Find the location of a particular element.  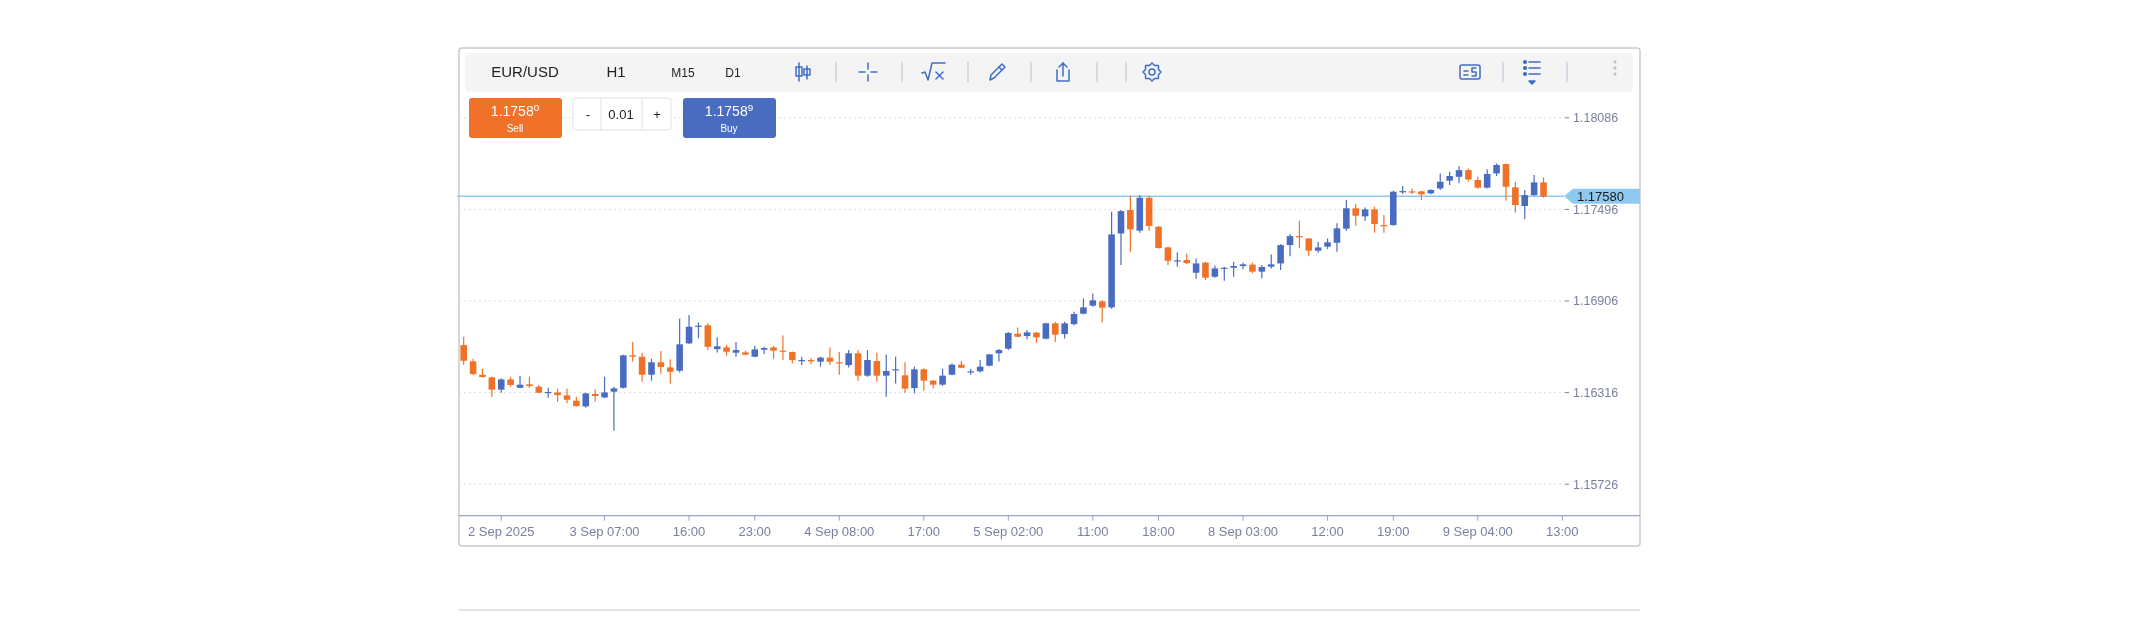

chart-title: EUR/USD is located at coordinates (525, 71).